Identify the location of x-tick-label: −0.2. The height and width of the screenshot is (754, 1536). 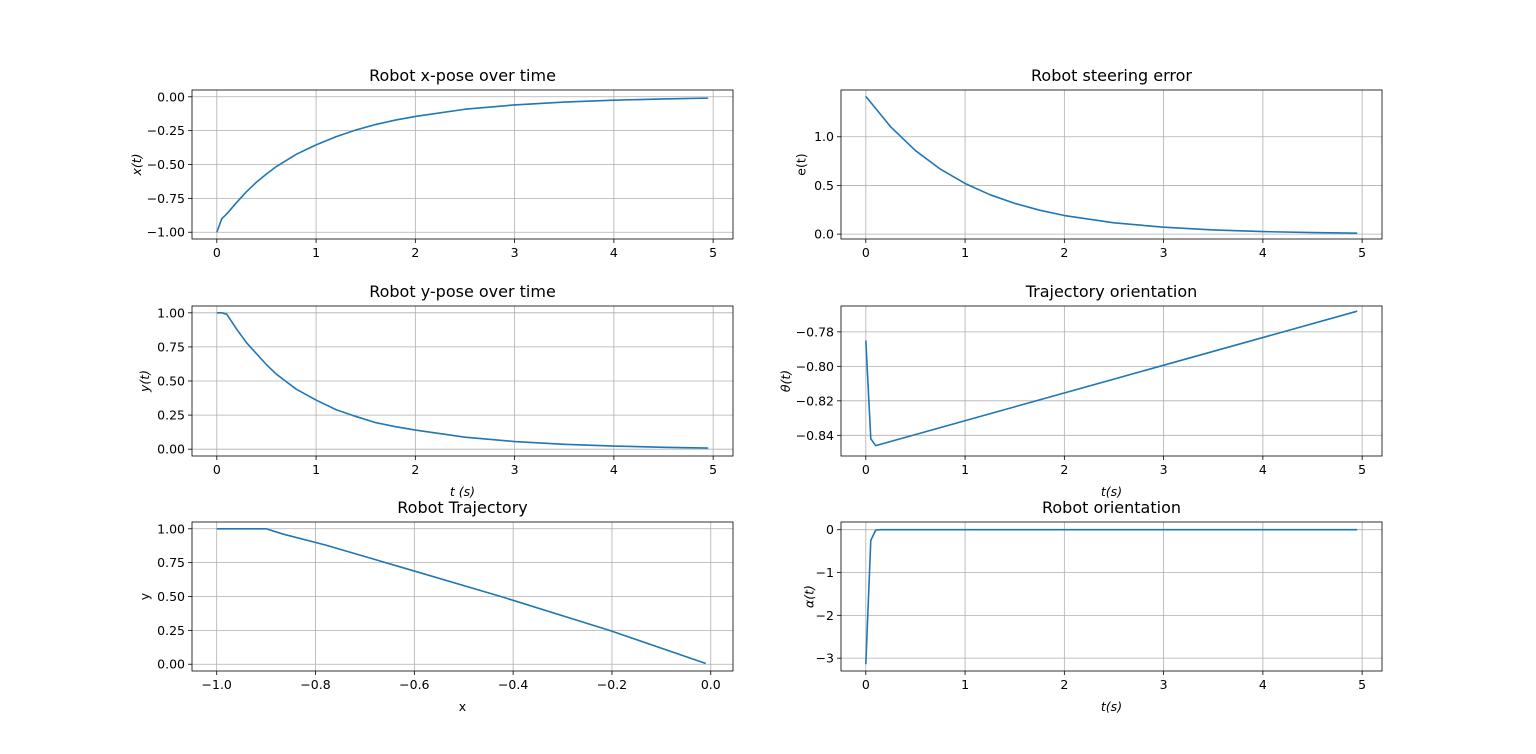
(612, 684).